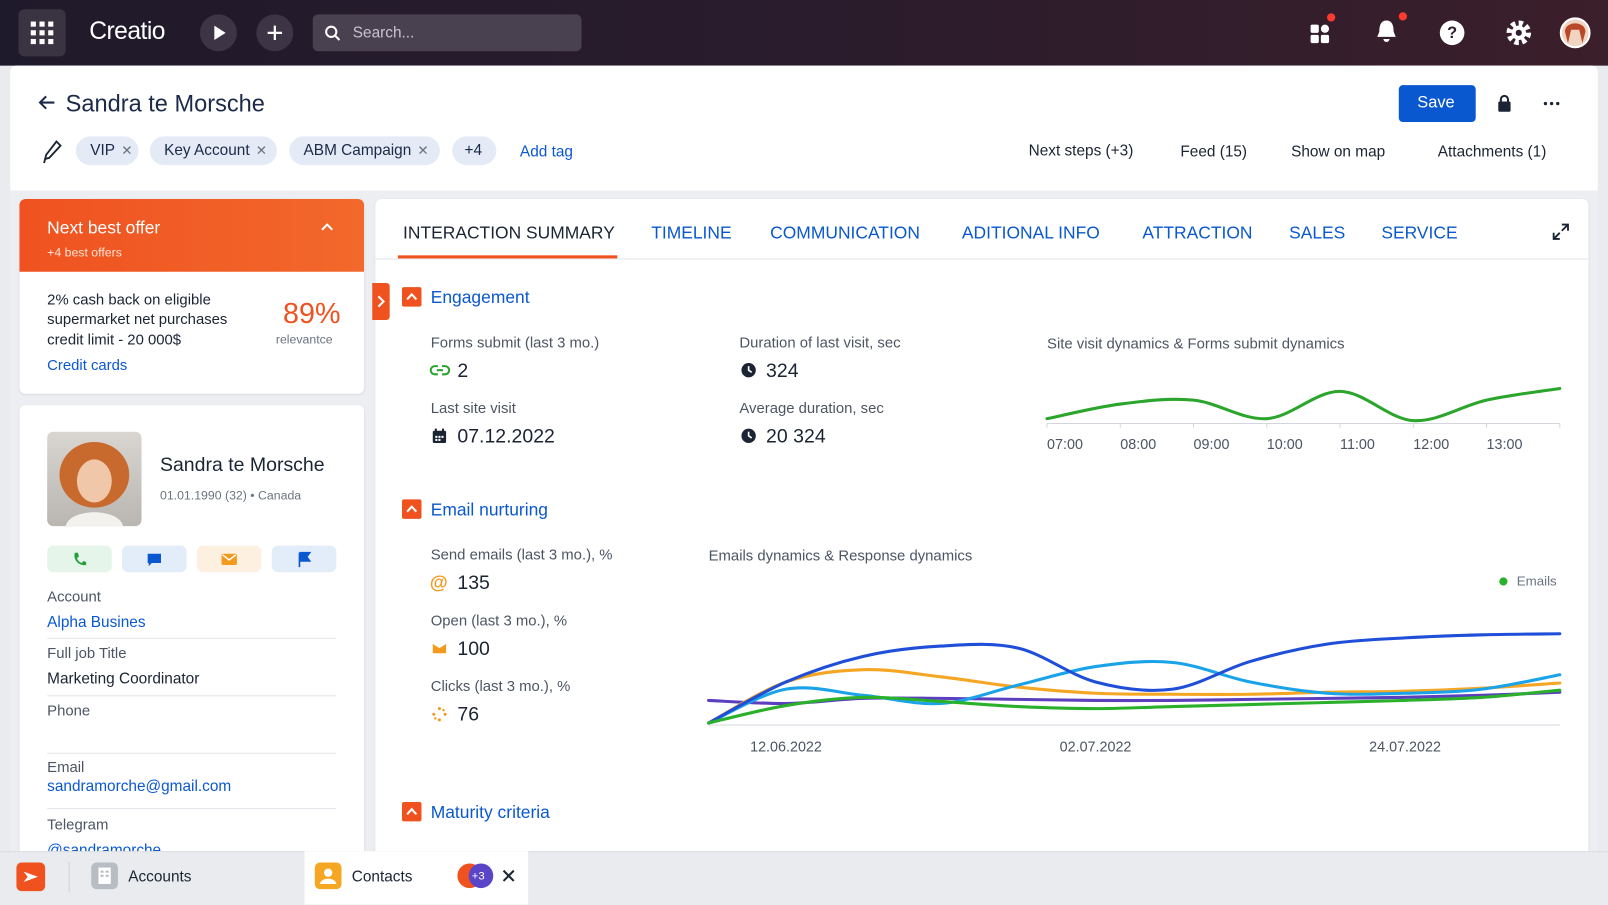  What do you see at coordinates (31, 877) in the screenshot?
I see `home-icon` at bounding box center [31, 877].